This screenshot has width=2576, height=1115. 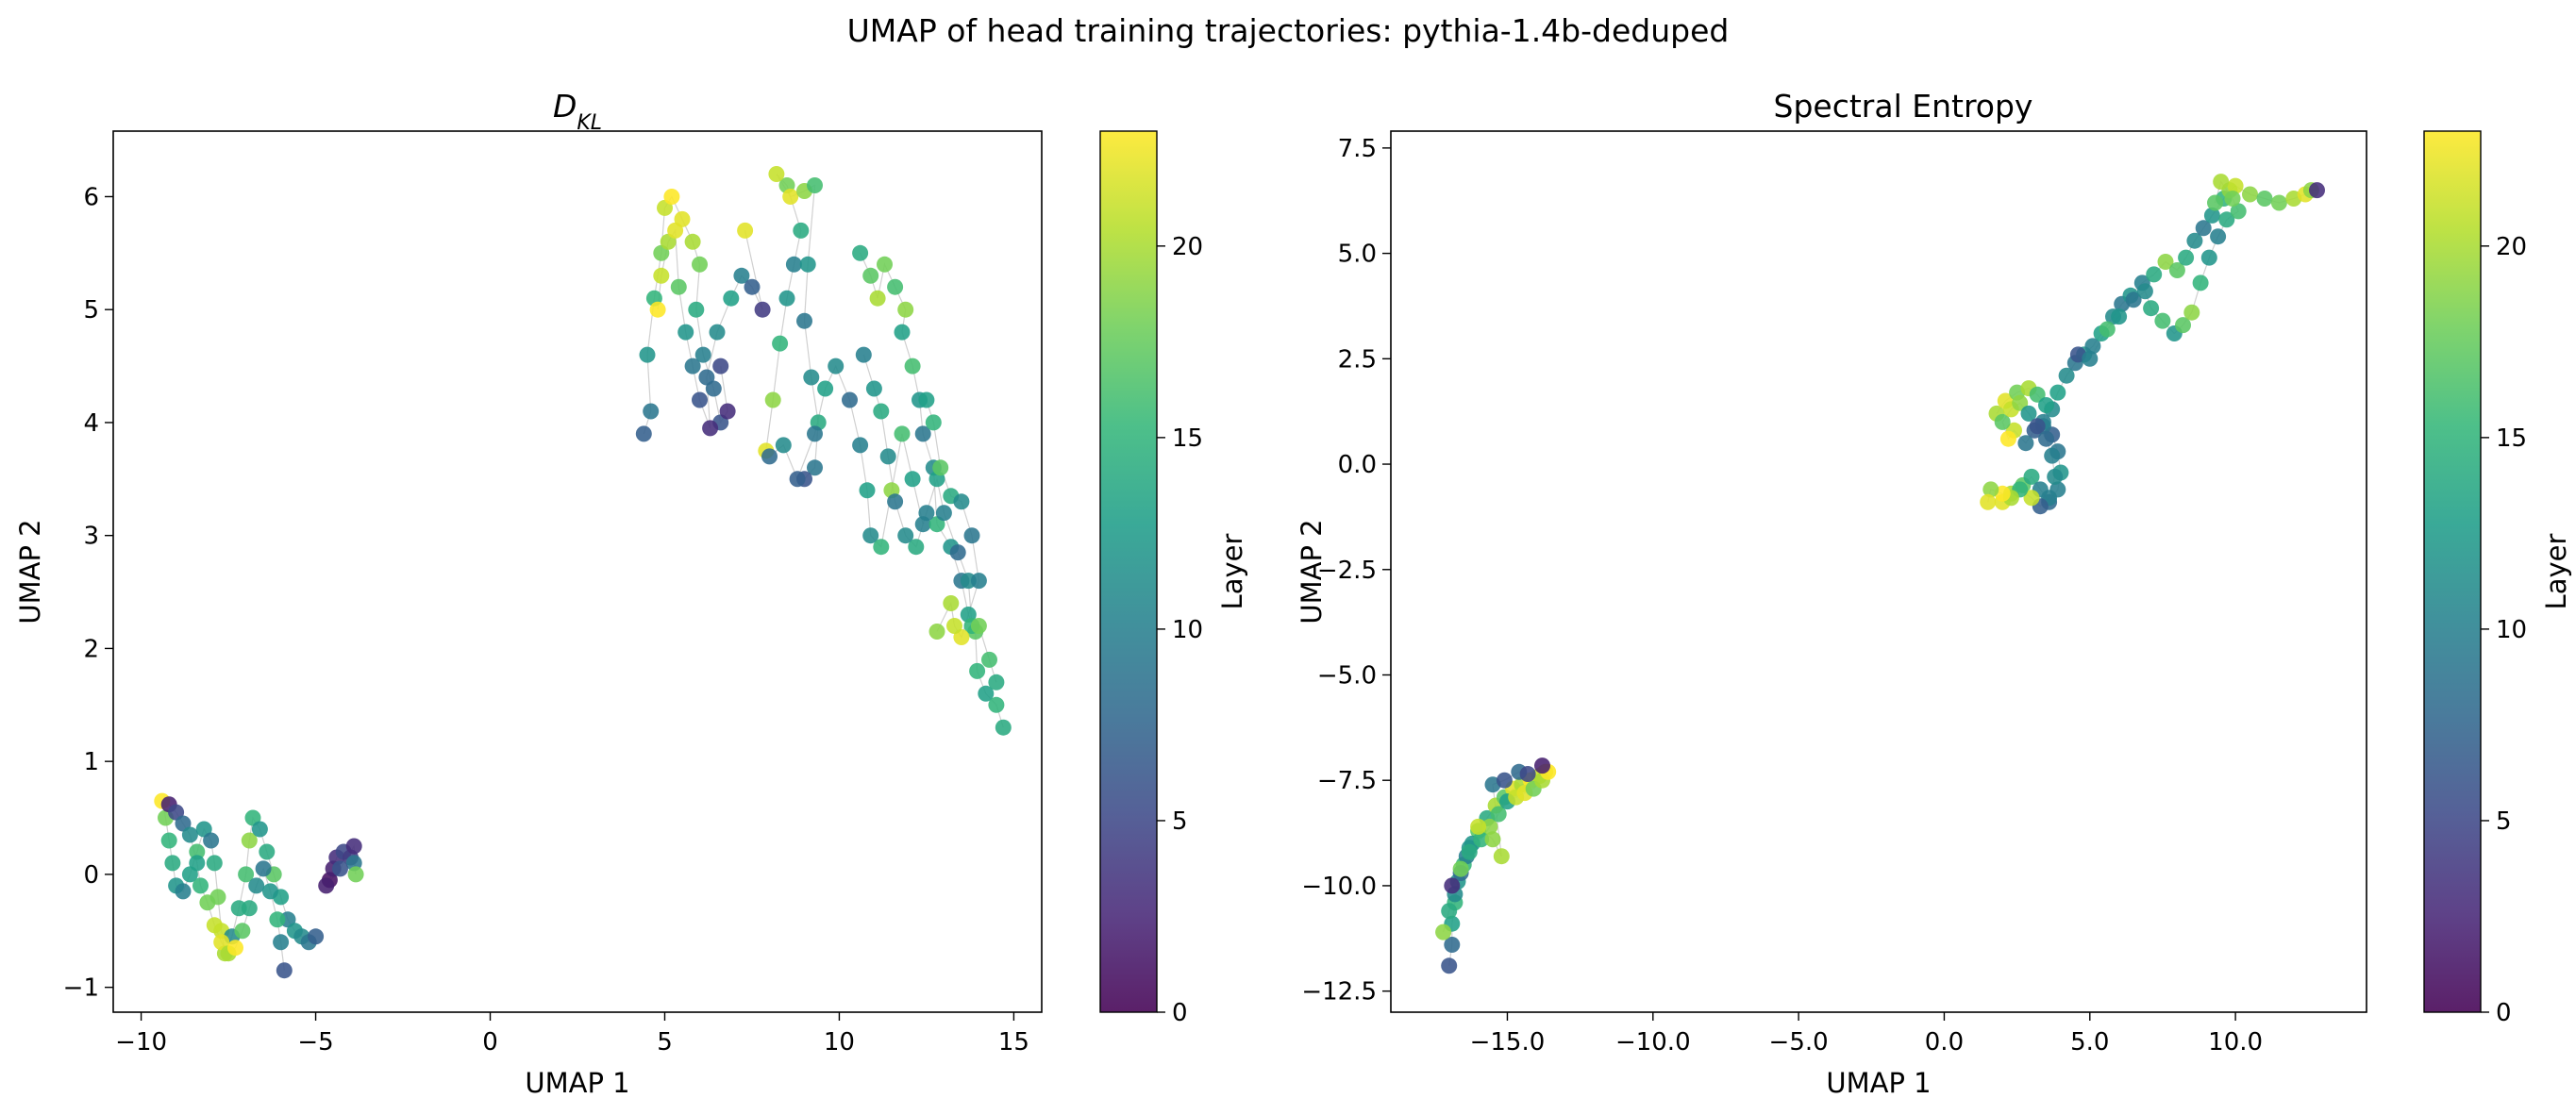 I want to click on x-tick-label: −5, so click(x=315, y=1042).